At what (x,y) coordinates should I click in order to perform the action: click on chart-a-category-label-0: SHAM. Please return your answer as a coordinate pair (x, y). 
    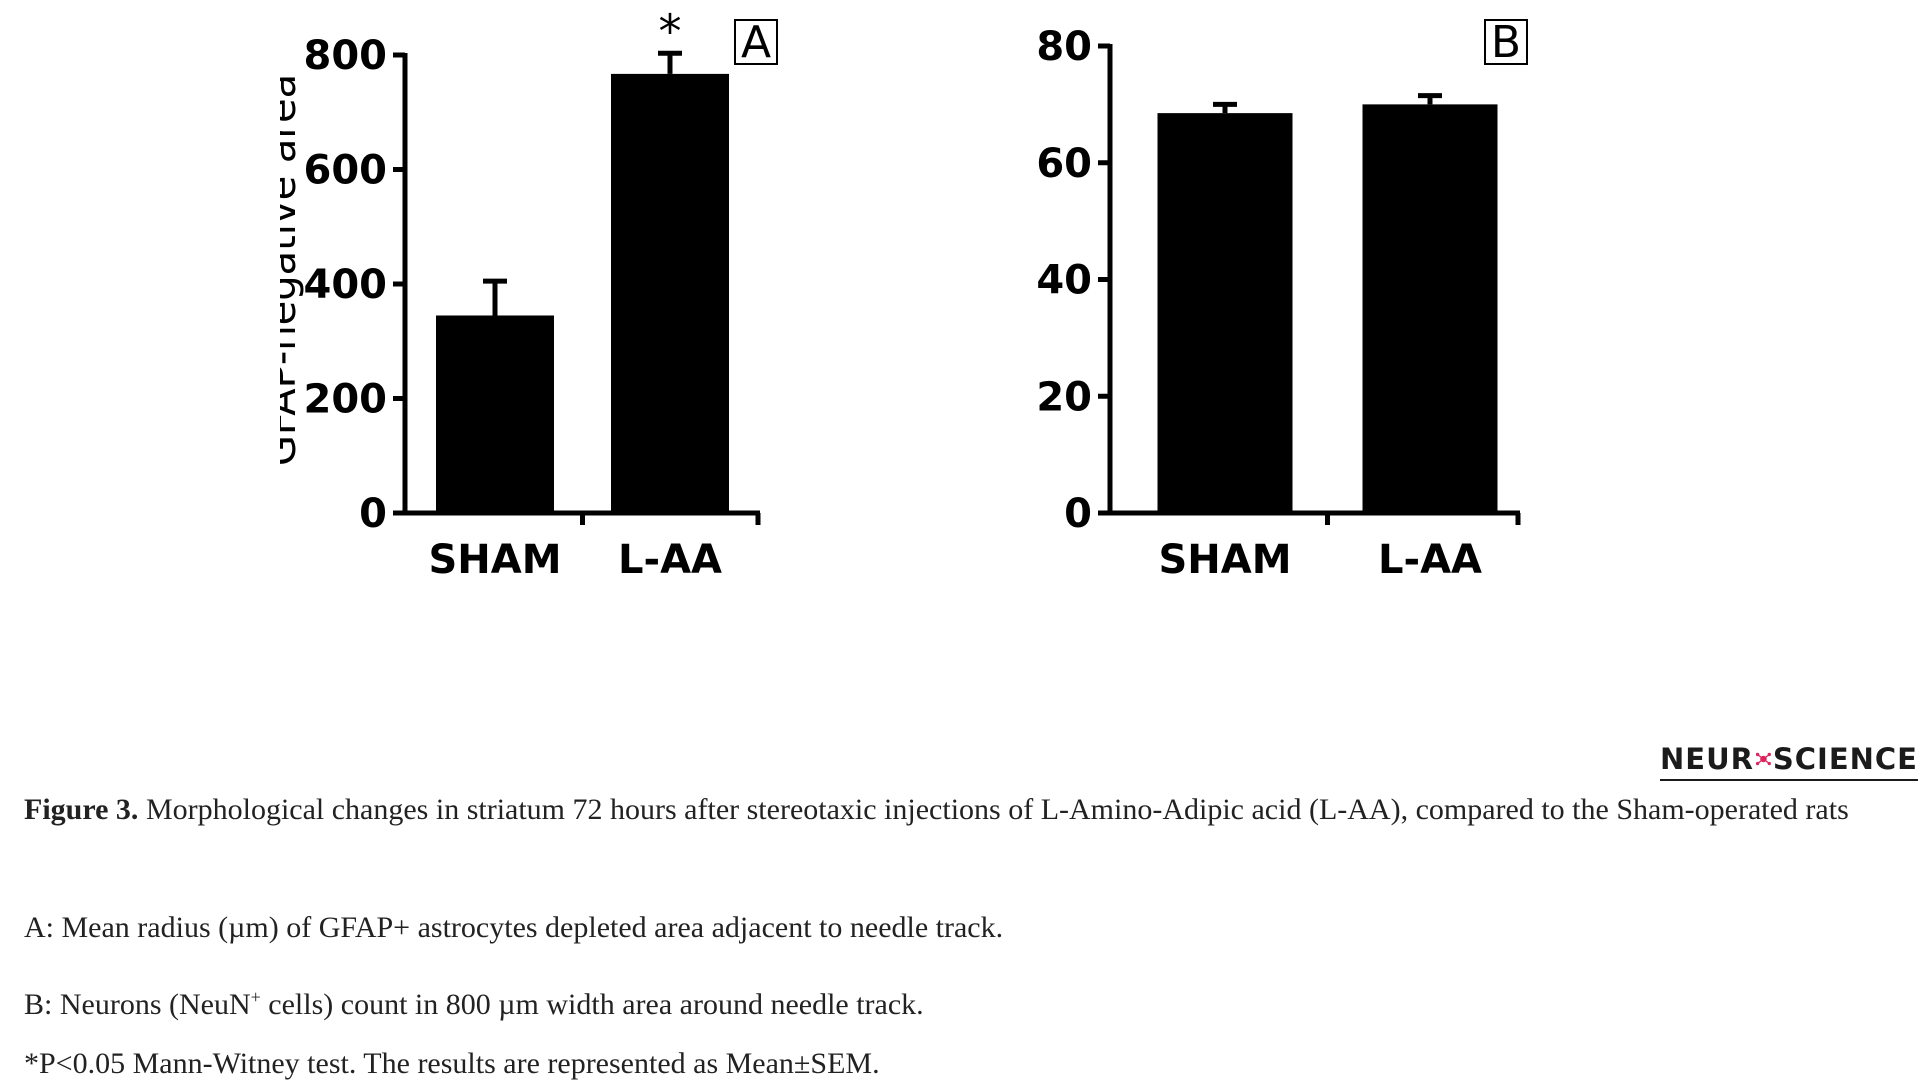
    Looking at the image, I should click on (494, 560).